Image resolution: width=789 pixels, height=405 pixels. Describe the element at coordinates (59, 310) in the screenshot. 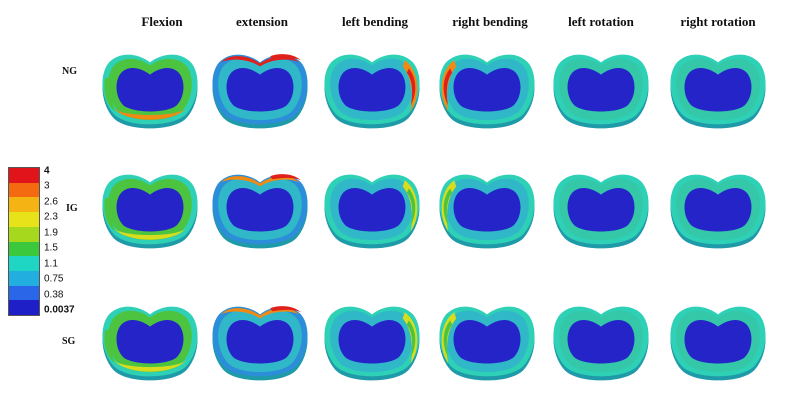

I see `legend-tick-label: 0.0037` at that location.